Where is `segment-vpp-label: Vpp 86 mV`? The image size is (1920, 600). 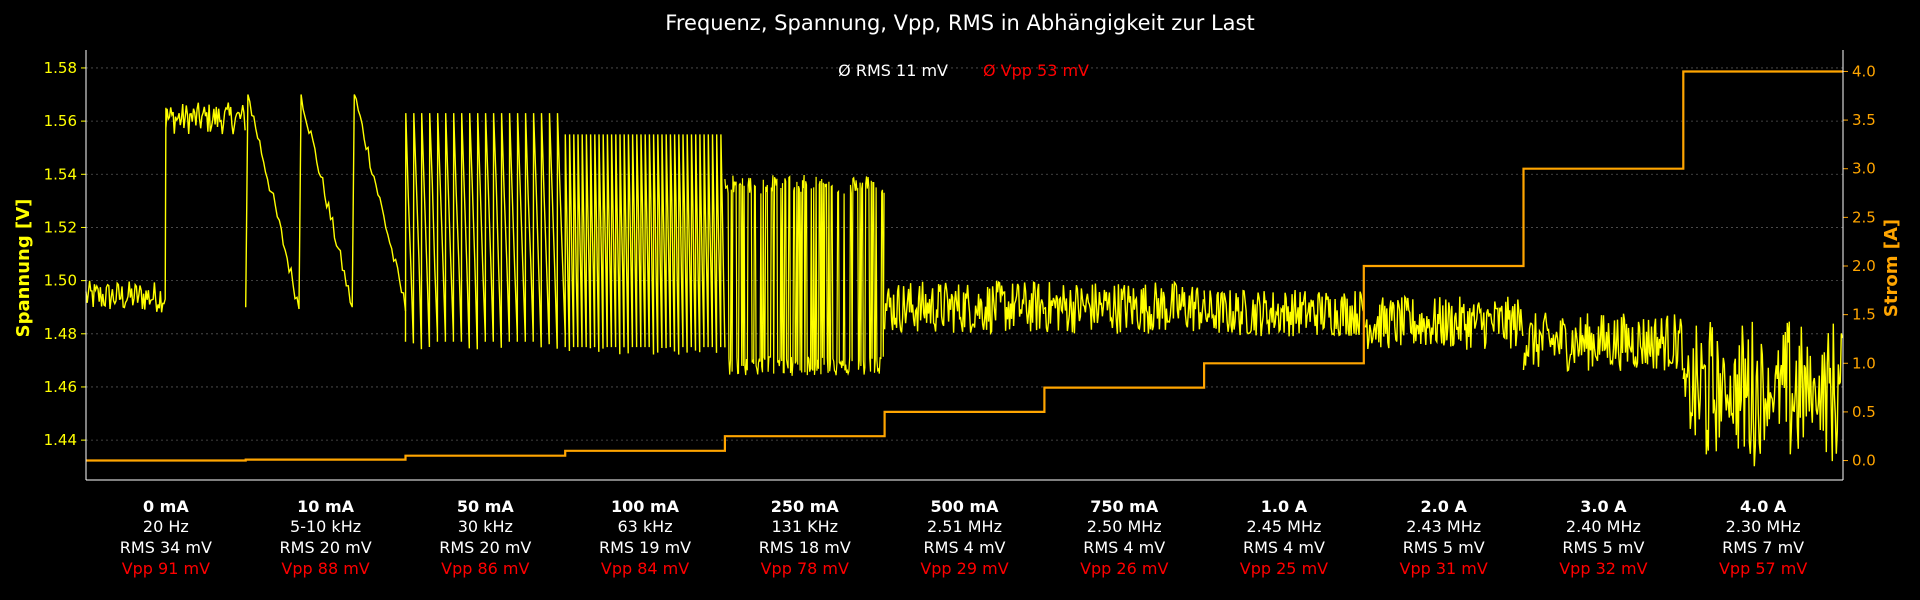 segment-vpp-label: Vpp 86 mV is located at coordinates (485, 568).